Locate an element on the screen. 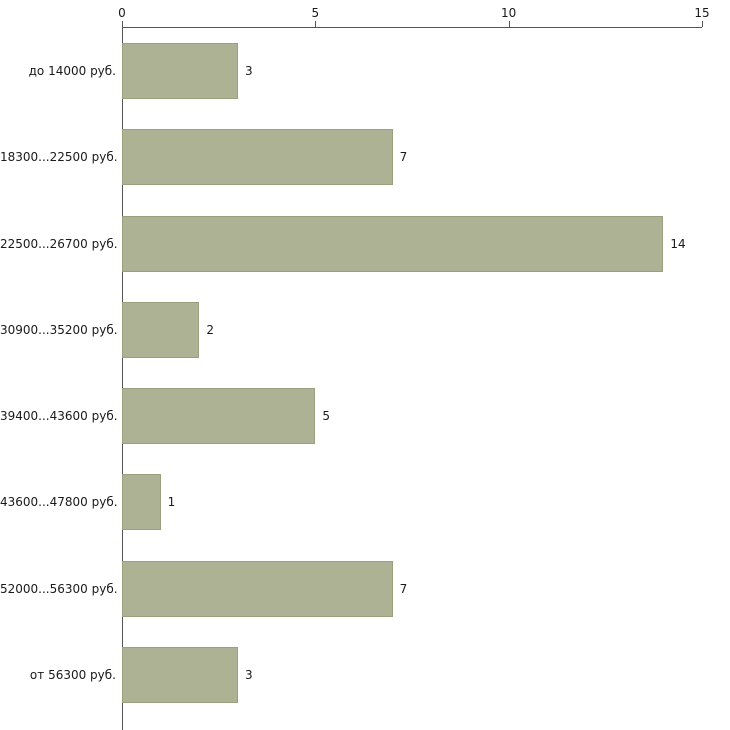 Image resolution: width=730 pixels, height=730 pixels. value-label: 1 is located at coordinates (171, 502).